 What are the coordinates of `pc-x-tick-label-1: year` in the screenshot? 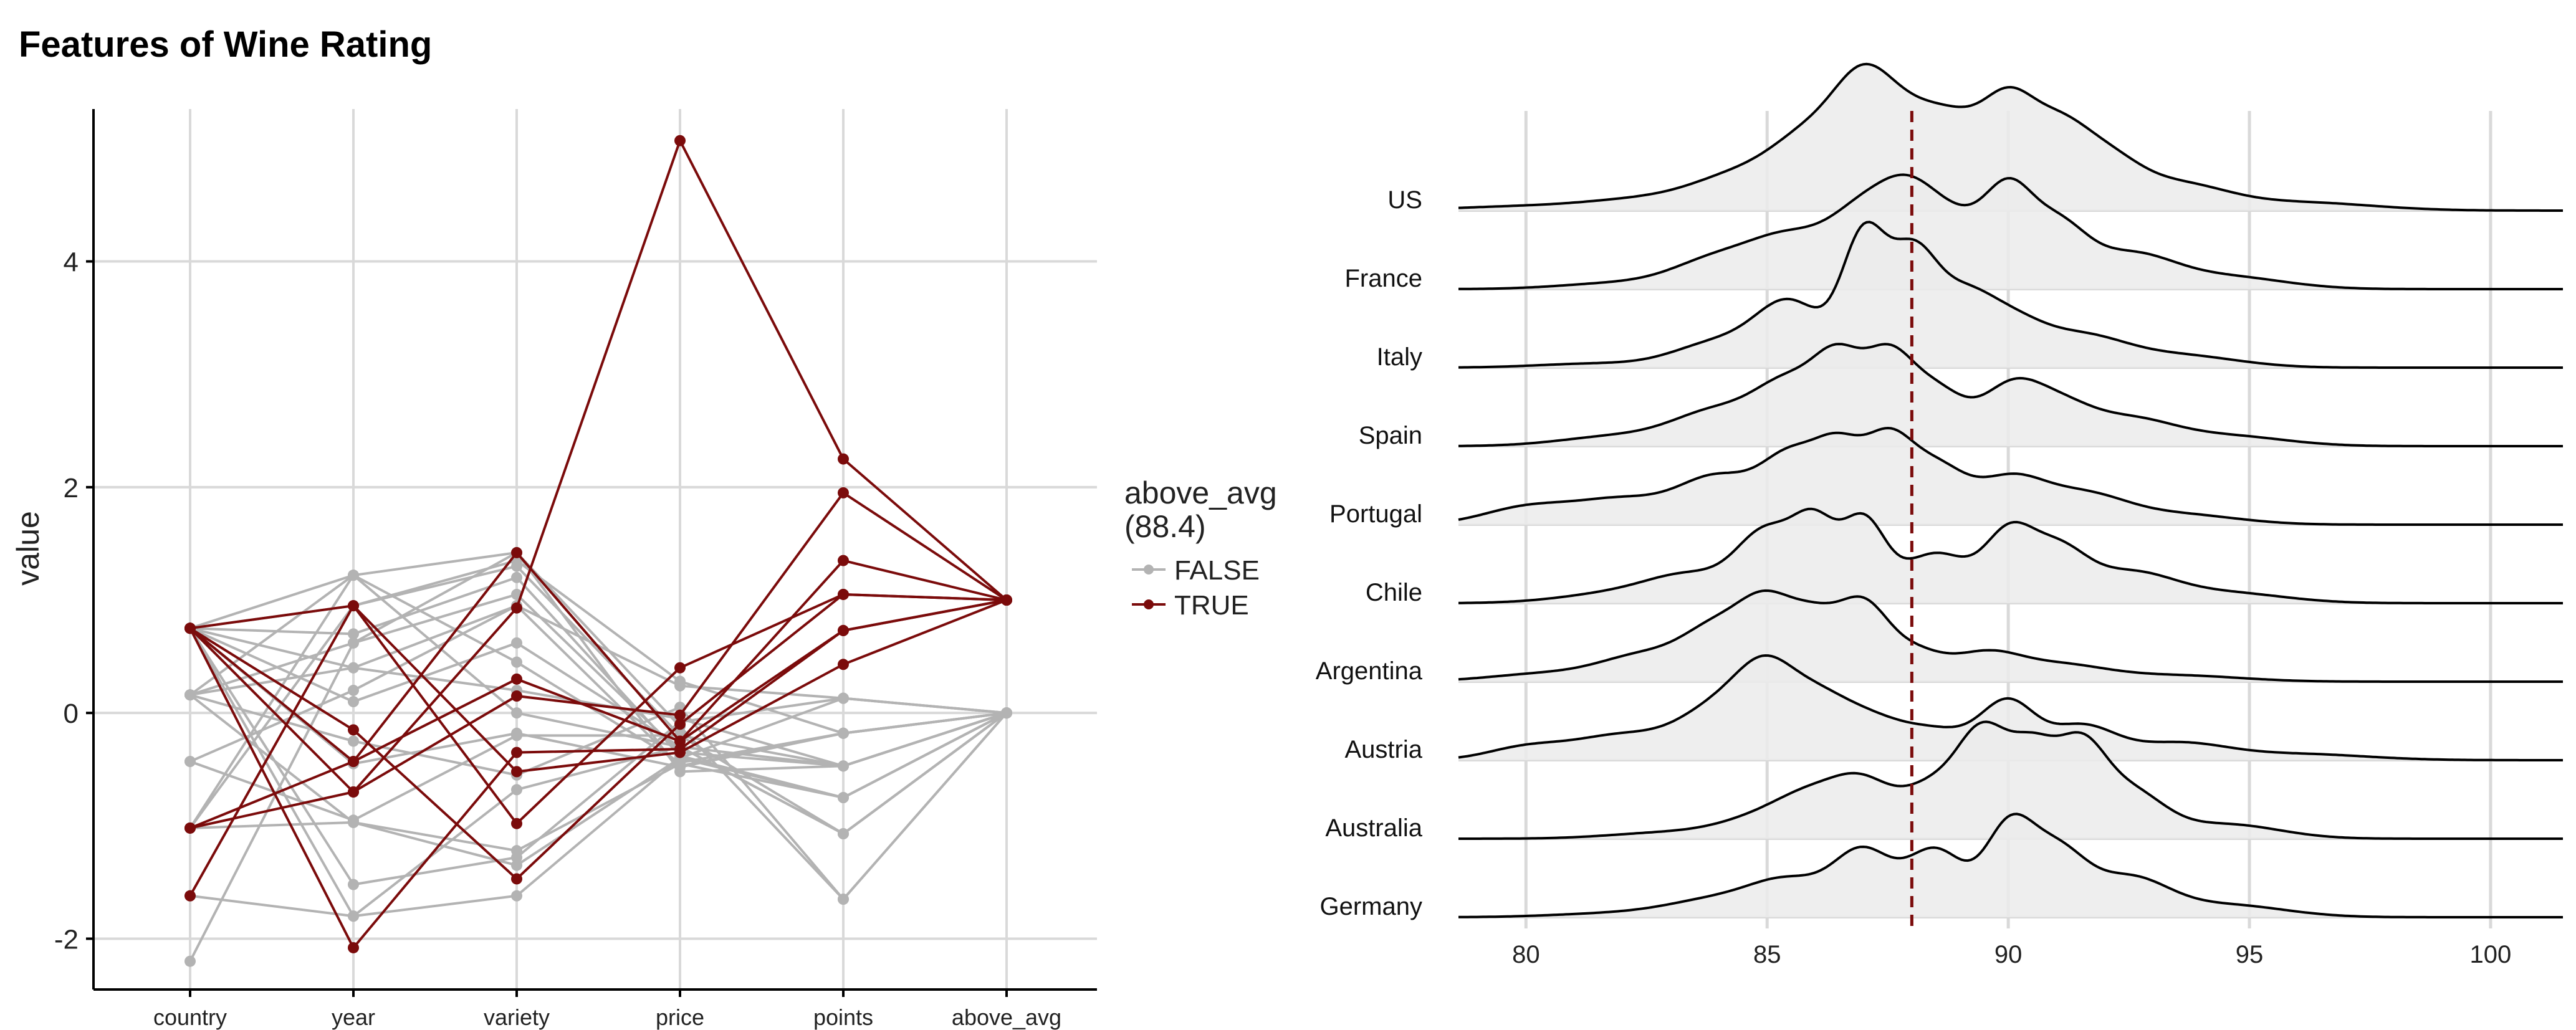 It's located at (353, 1017).